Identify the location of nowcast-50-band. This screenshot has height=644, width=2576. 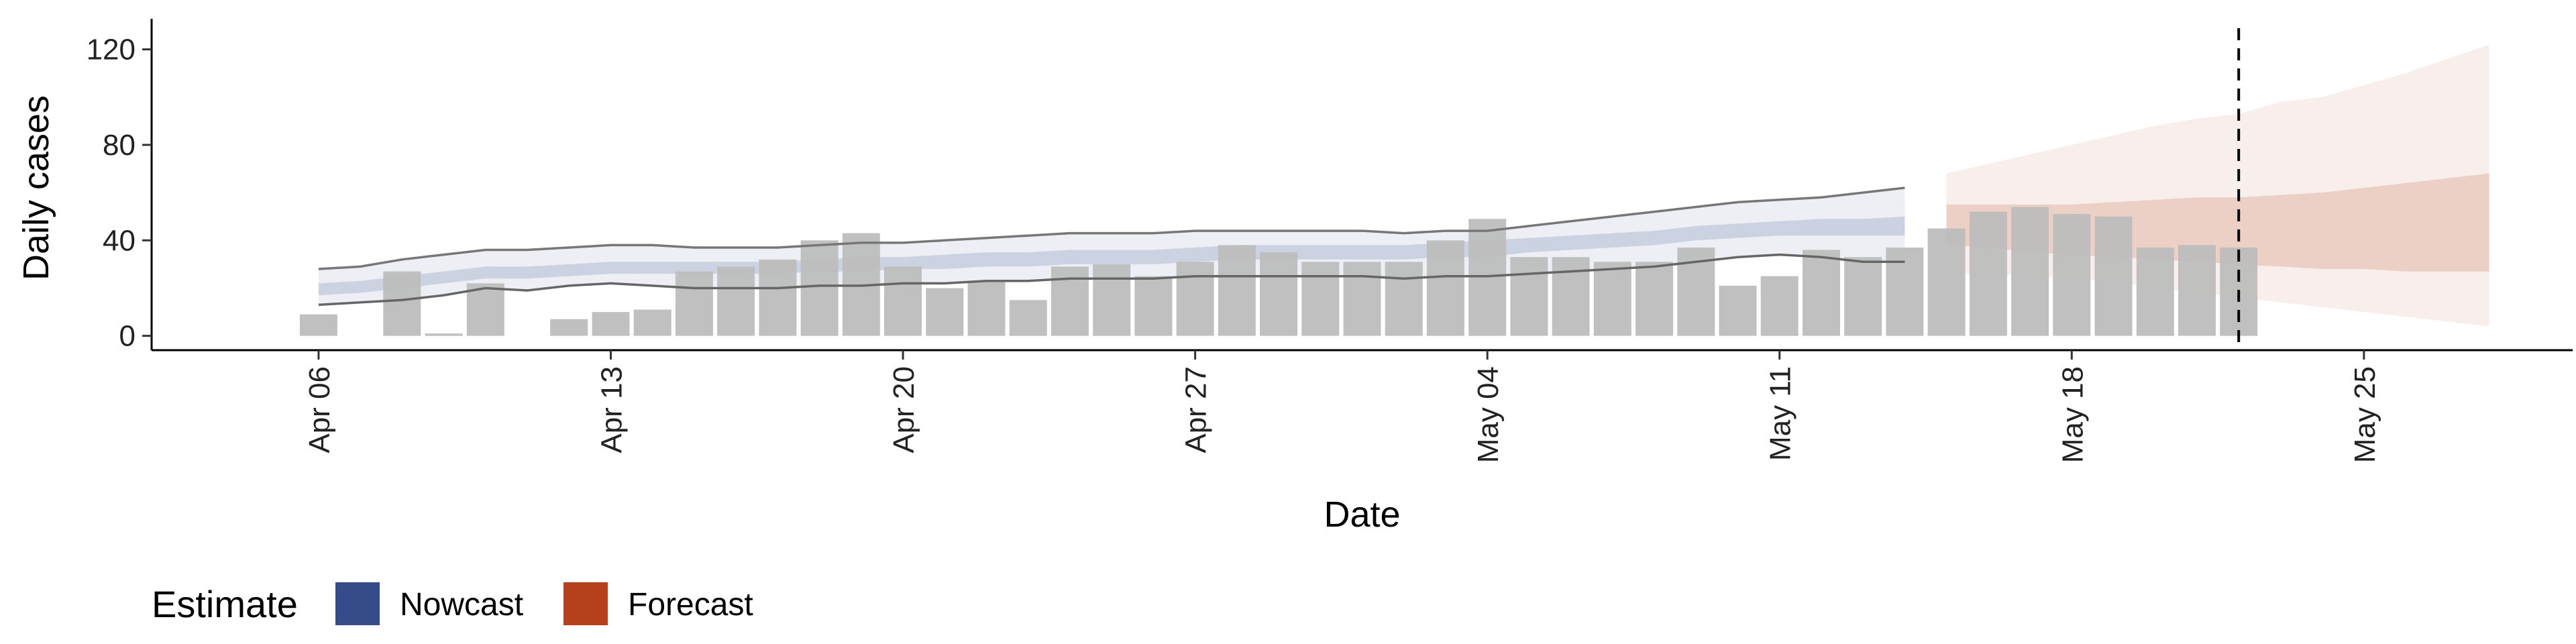
(1111, 256).